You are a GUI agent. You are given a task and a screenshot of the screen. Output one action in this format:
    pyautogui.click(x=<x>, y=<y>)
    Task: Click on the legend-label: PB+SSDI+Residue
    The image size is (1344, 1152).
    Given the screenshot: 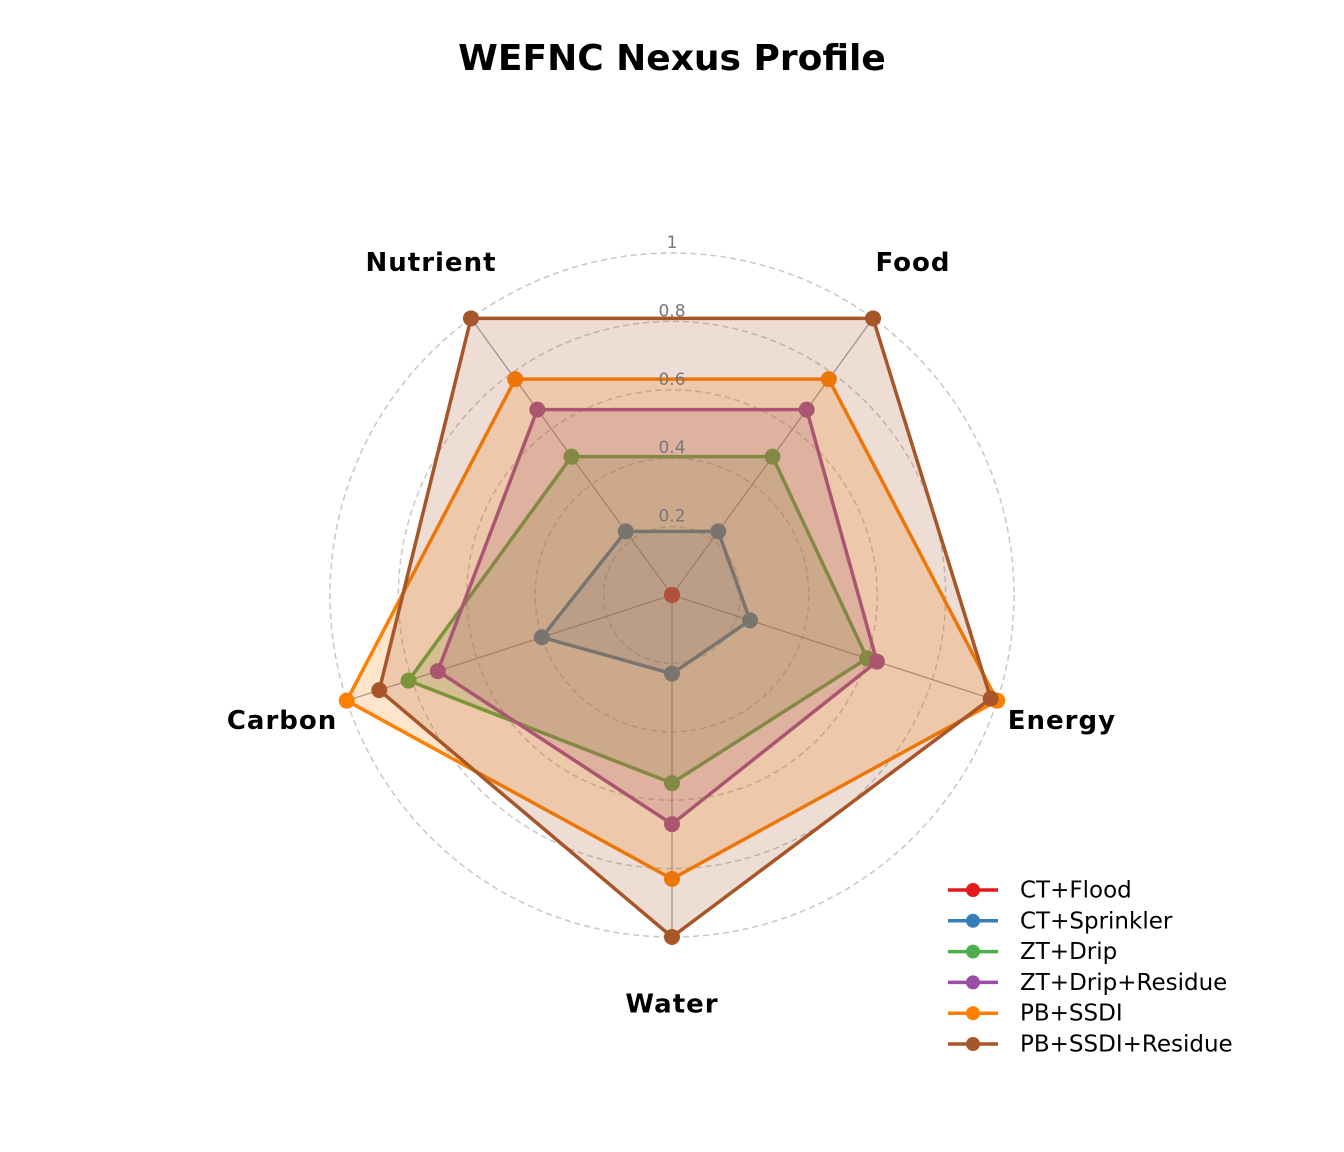 What is the action you would take?
    pyautogui.click(x=1126, y=1045)
    